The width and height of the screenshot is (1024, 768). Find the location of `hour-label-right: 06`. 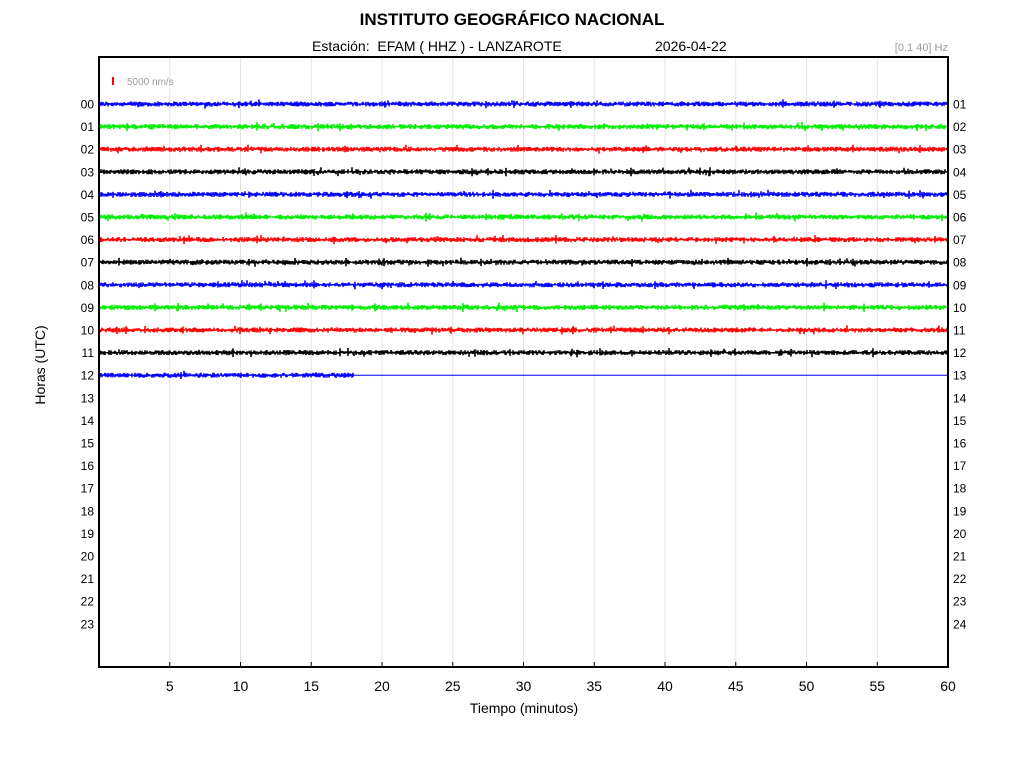

hour-label-right: 06 is located at coordinates (960, 218).